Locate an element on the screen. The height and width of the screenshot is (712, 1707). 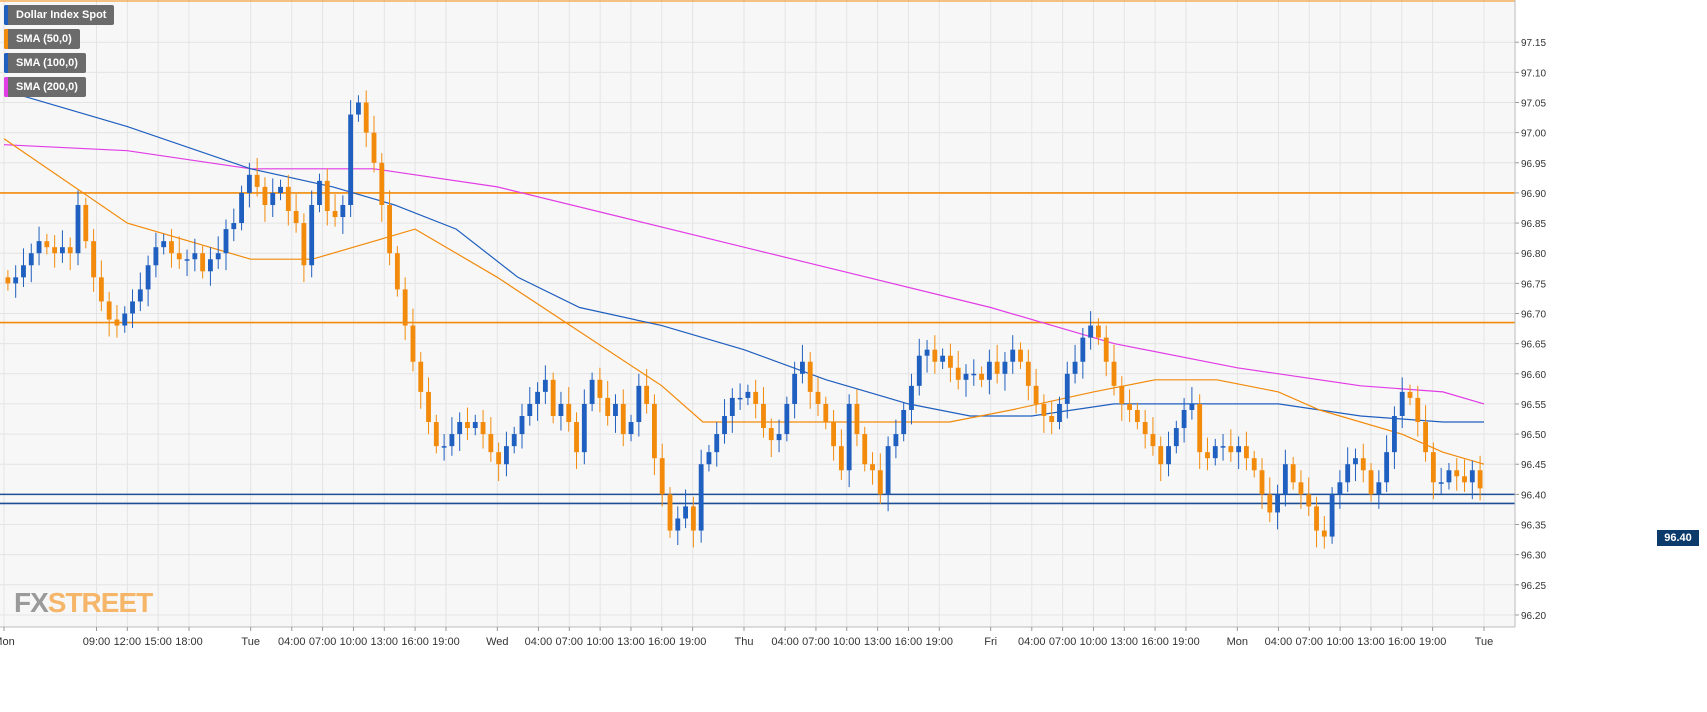
x-tick-label: 09:00 is located at coordinates (97, 642).